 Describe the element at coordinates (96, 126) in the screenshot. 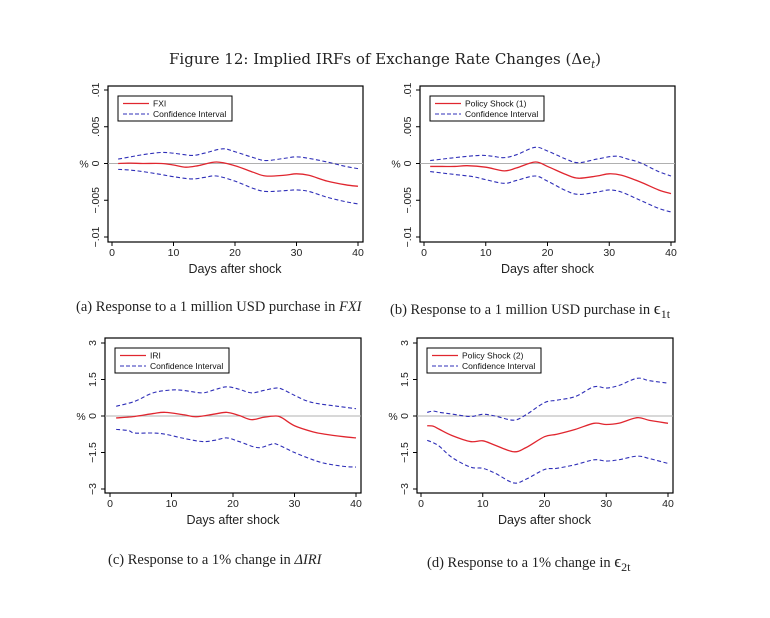

I see `panel-a-y-tick-label: .005` at that location.